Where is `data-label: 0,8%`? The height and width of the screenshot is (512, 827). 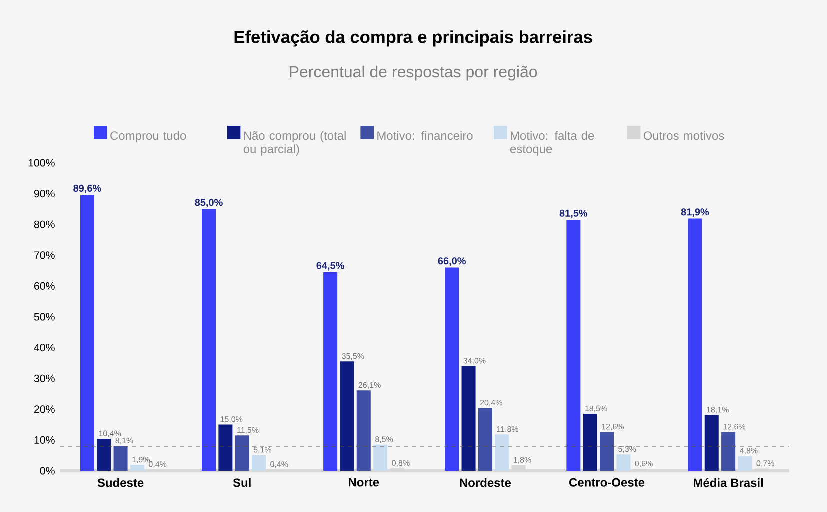 data-label: 0,8% is located at coordinates (401, 463).